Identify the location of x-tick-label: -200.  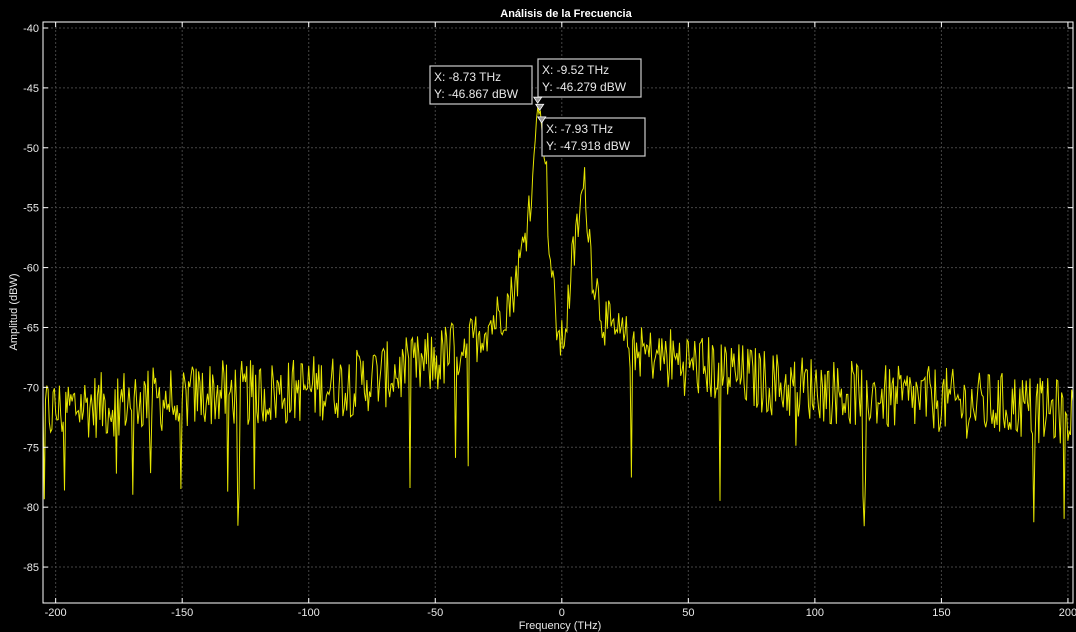
(56, 613).